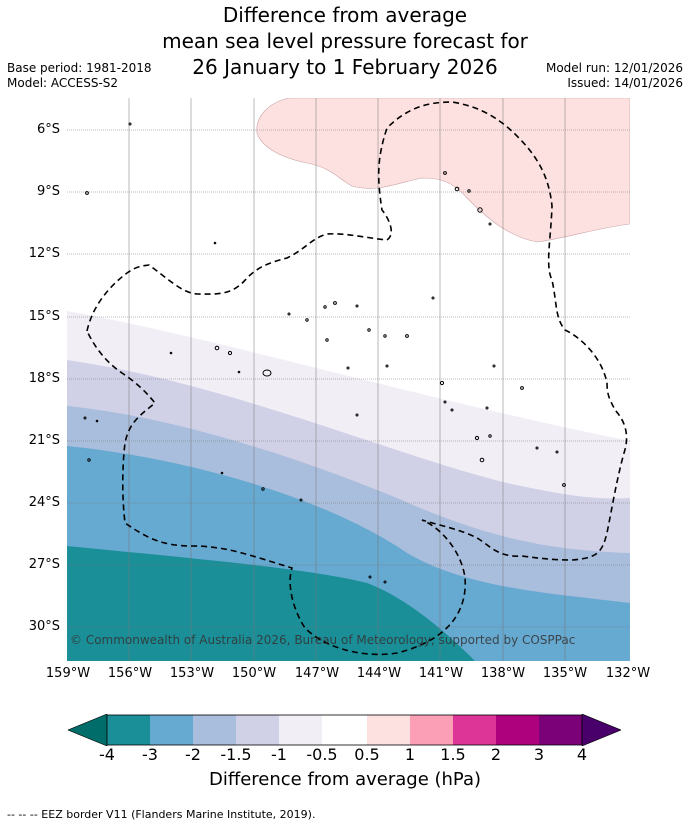  Describe the element at coordinates (410, 754) in the screenshot. I see `cbar-tick-7: 1` at that location.